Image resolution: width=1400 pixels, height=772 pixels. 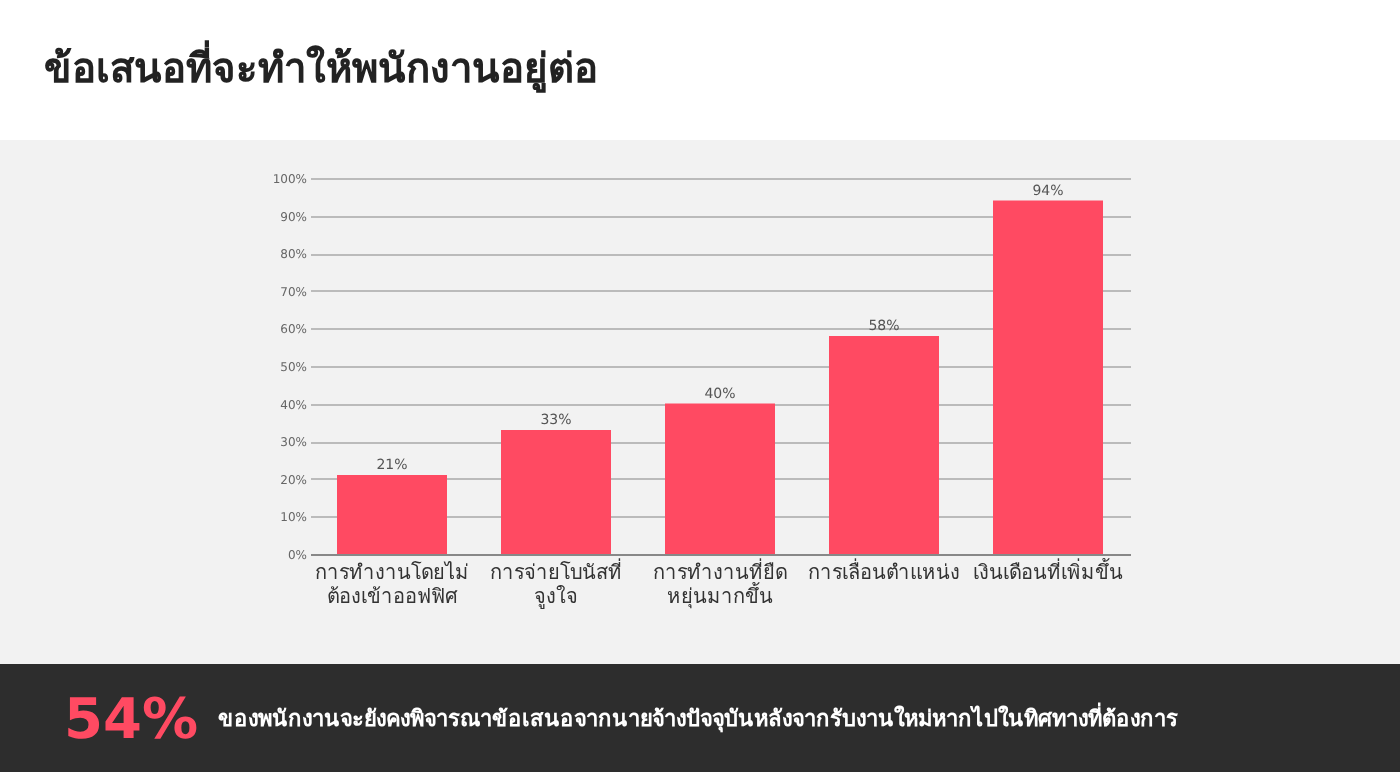 What do you see at coordinates (720, 583) in the screenshot?
I see `x-tick-label: การทำงานที่ยืด หยุ่นมากขึ้น` at bounding box center [720, 583].